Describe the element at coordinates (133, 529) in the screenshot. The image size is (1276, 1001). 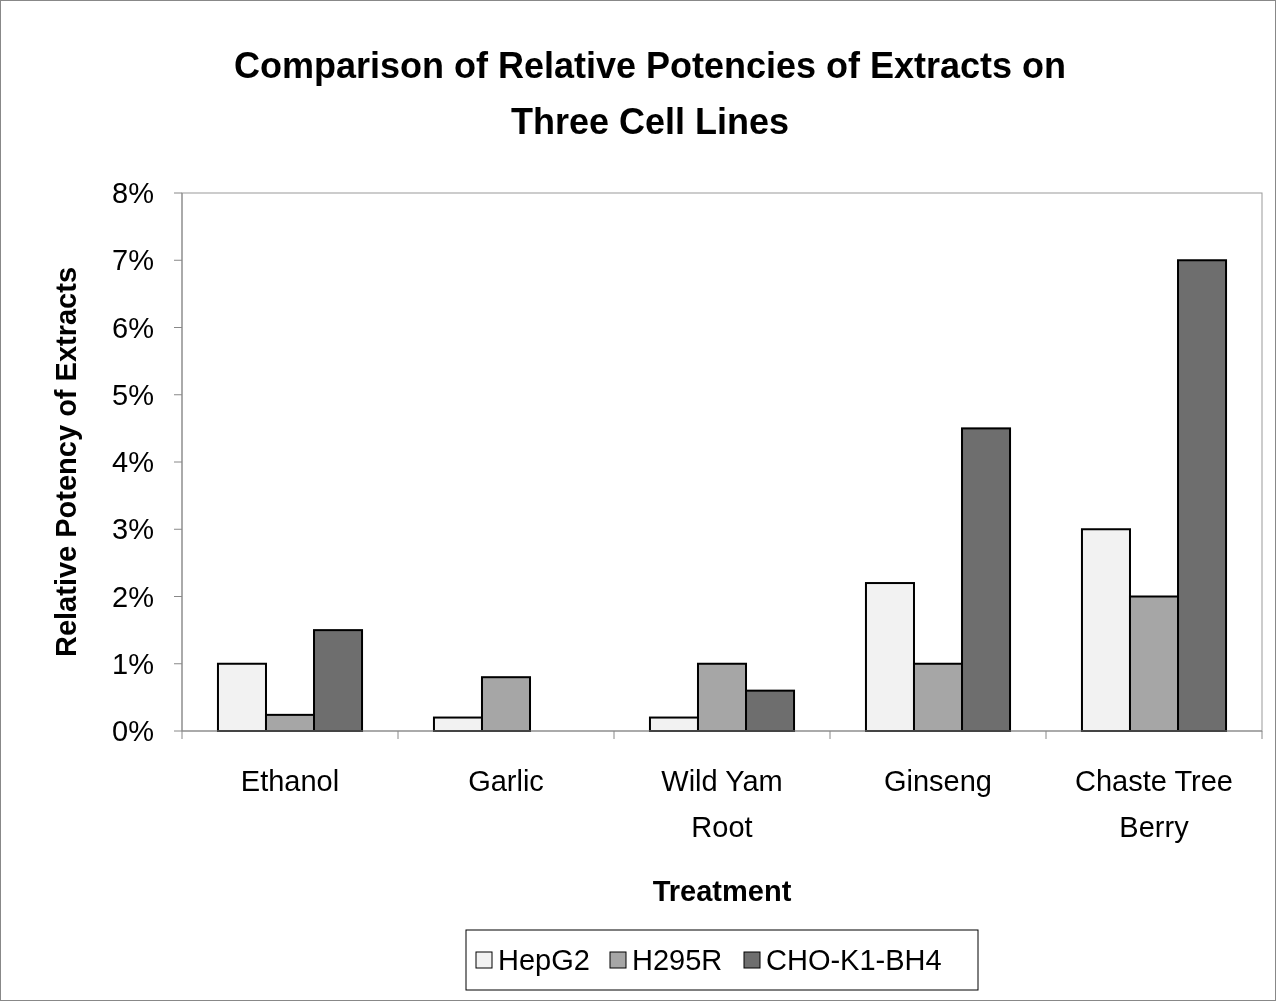
I see `y-tick-label: 3%` at that location.